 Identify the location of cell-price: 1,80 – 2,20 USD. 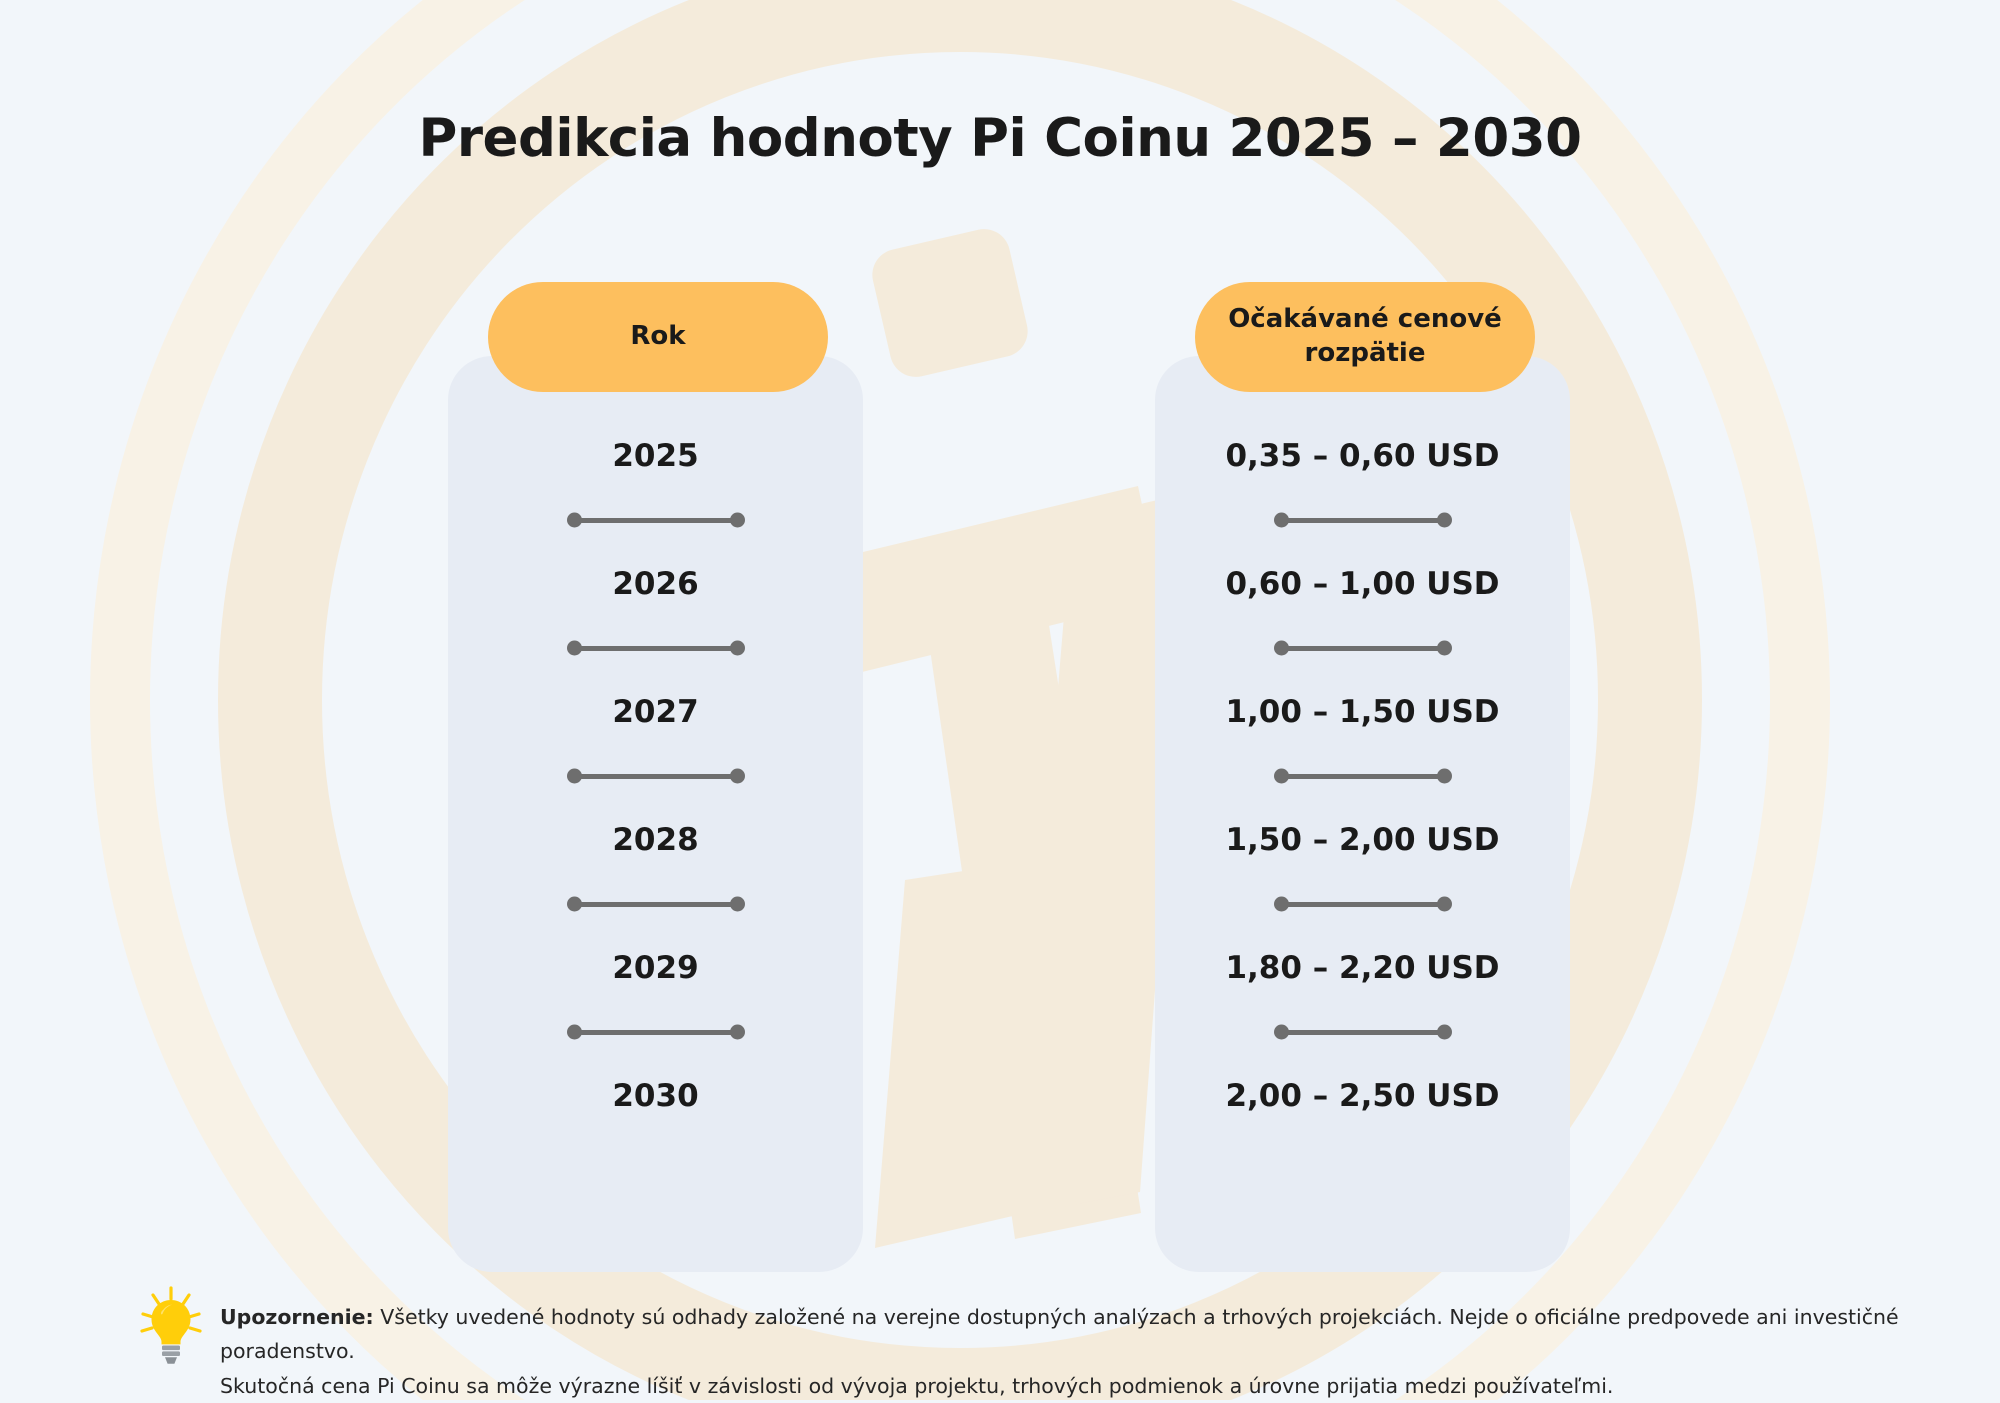
(1362, 968).